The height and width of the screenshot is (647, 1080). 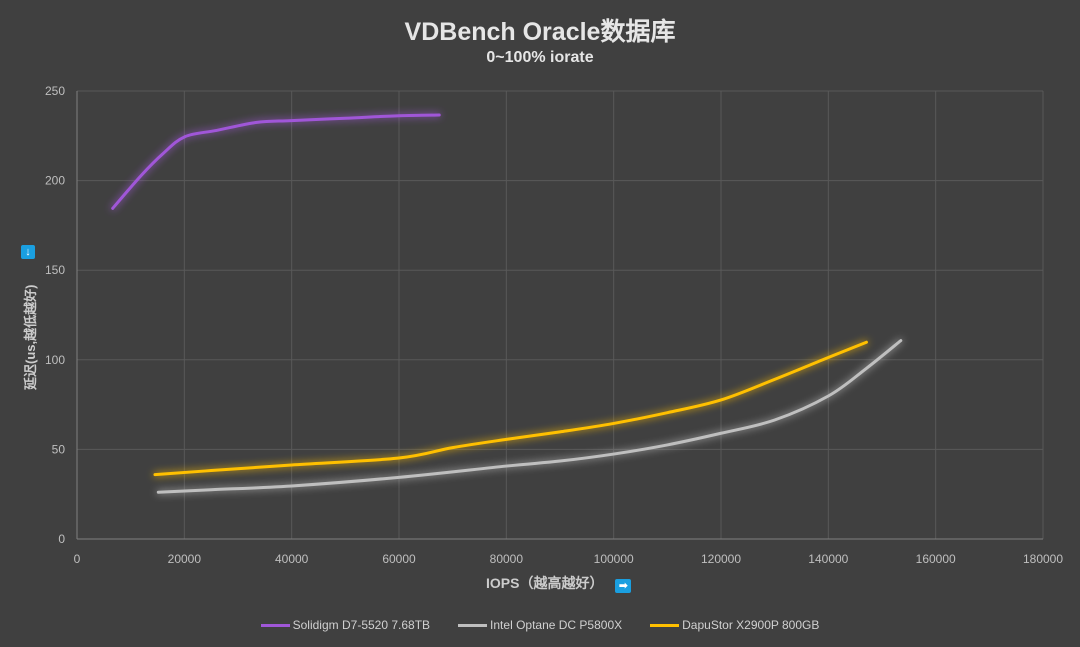 I want to click on x-tick-label: 0, so click(x=77, y=559).